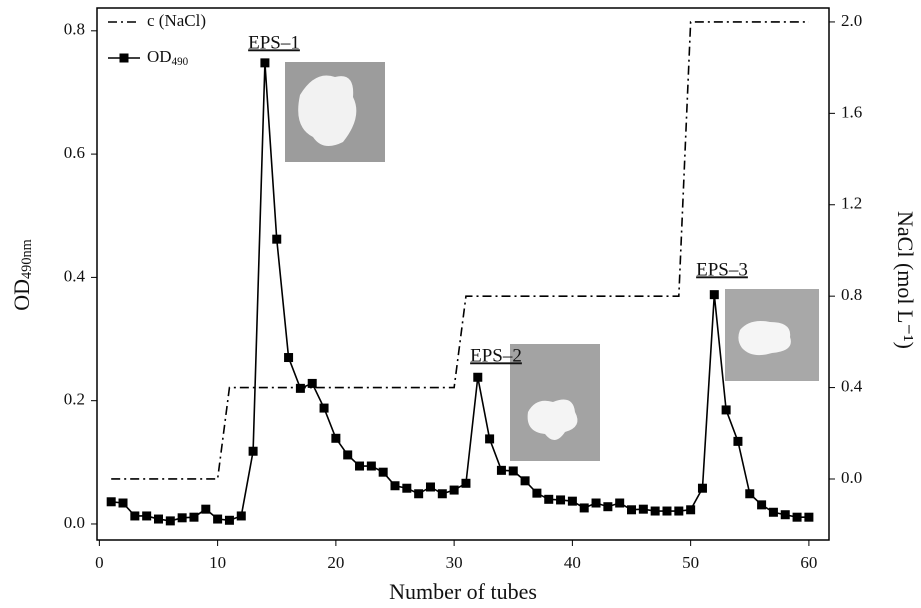 This screenshot has width=921, height=608. What do you see at coordinates (690, 562) in the screenshot?
I see `x-tick-label: 50` at bounding box center [690, 562].